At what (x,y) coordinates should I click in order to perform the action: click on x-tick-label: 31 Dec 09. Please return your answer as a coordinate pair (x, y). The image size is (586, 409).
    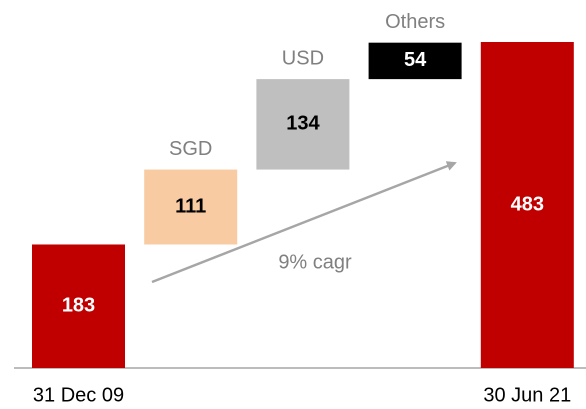
    Looking at the image, I should click on (78, 395).